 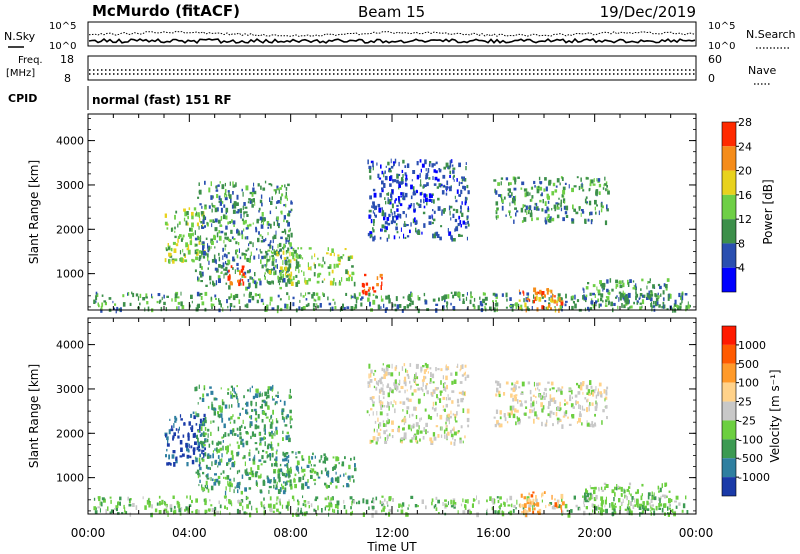 I want to click on noise-sky-trace, so click(x=392, y=41).